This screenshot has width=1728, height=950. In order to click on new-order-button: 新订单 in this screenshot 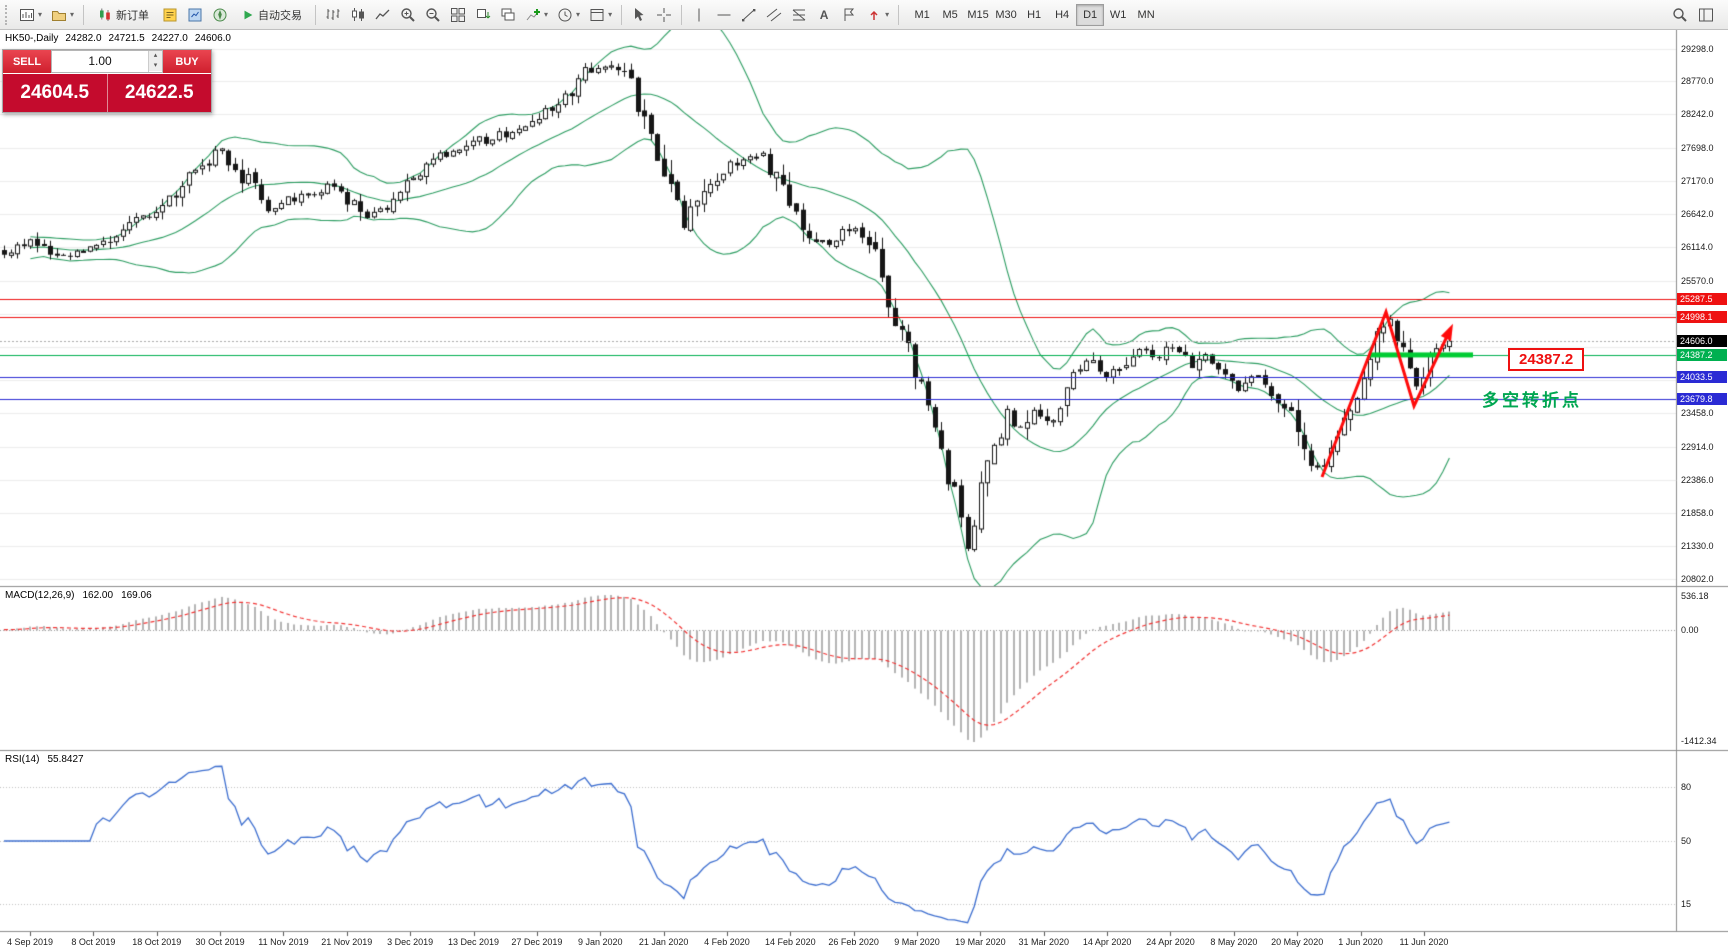, I will do `click(123, 15)`.